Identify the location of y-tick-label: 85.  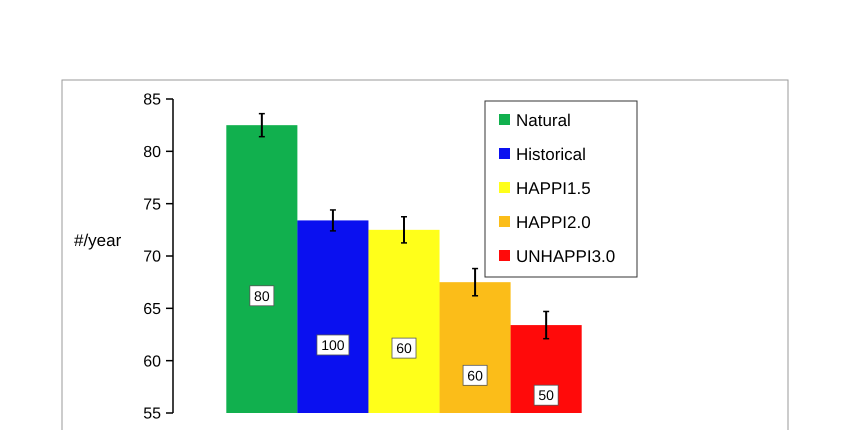
(152, 100).